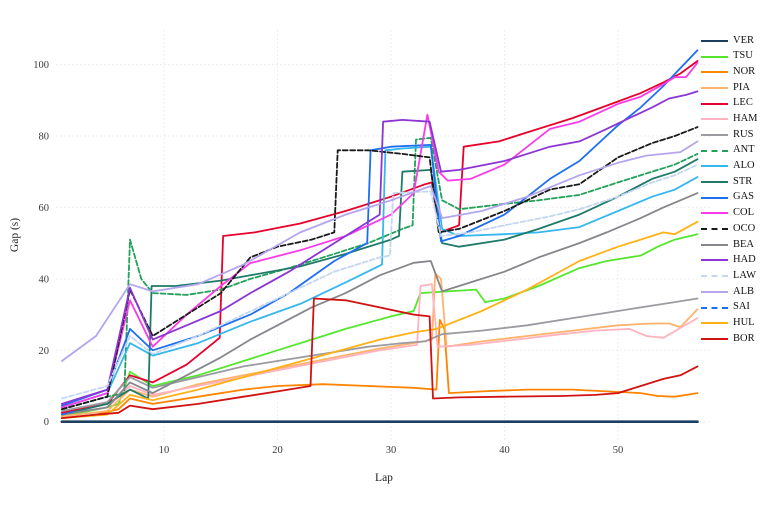 The width and height of the screenshot is (768, 506). I want to click on legend-swatch-HAD, so click(714, 260).